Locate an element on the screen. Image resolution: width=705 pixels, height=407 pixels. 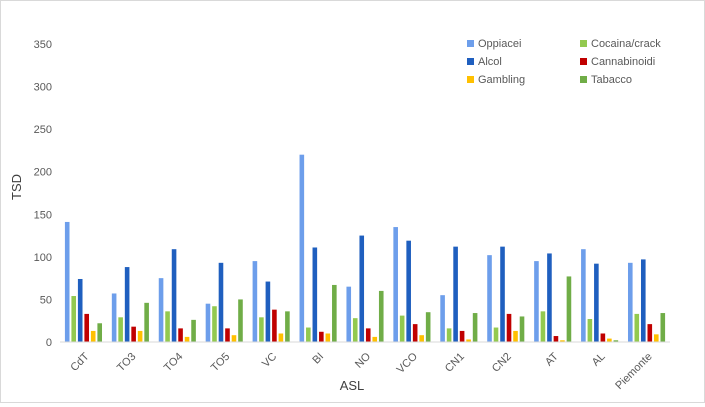
bar-tabacco-bi is located at coordinates (334, 313).